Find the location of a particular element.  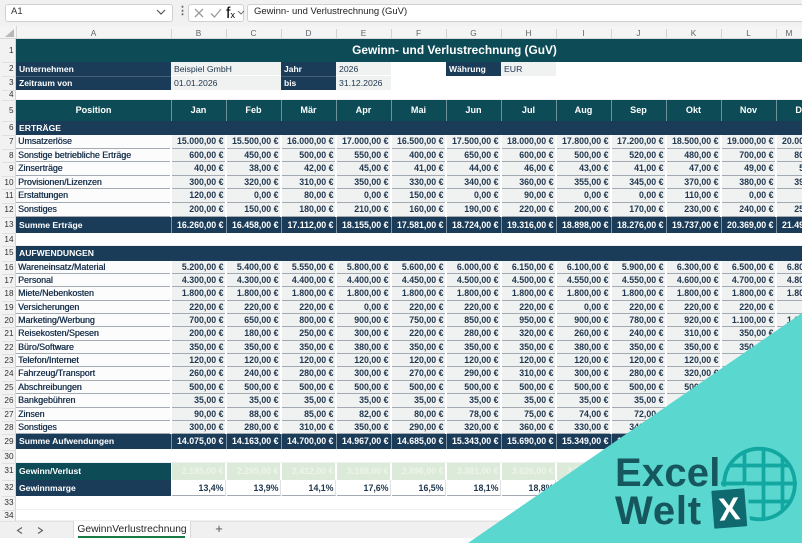

svg-text: Welt is located at coordinates (658, 511).